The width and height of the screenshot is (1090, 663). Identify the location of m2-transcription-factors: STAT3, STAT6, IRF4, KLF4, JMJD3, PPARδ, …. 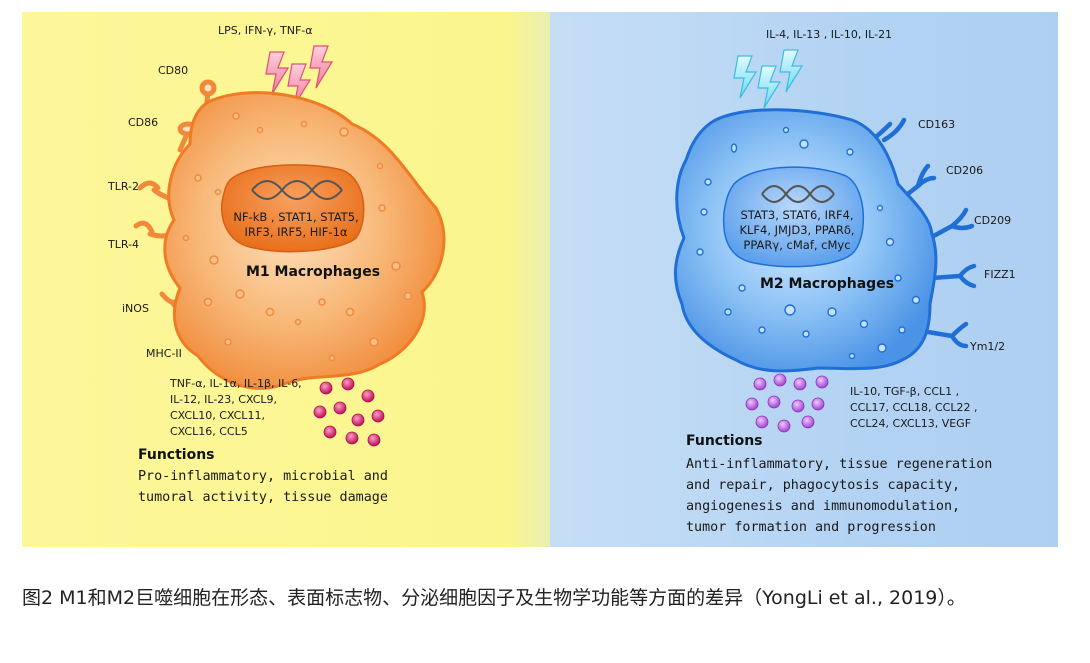
(797, 230).